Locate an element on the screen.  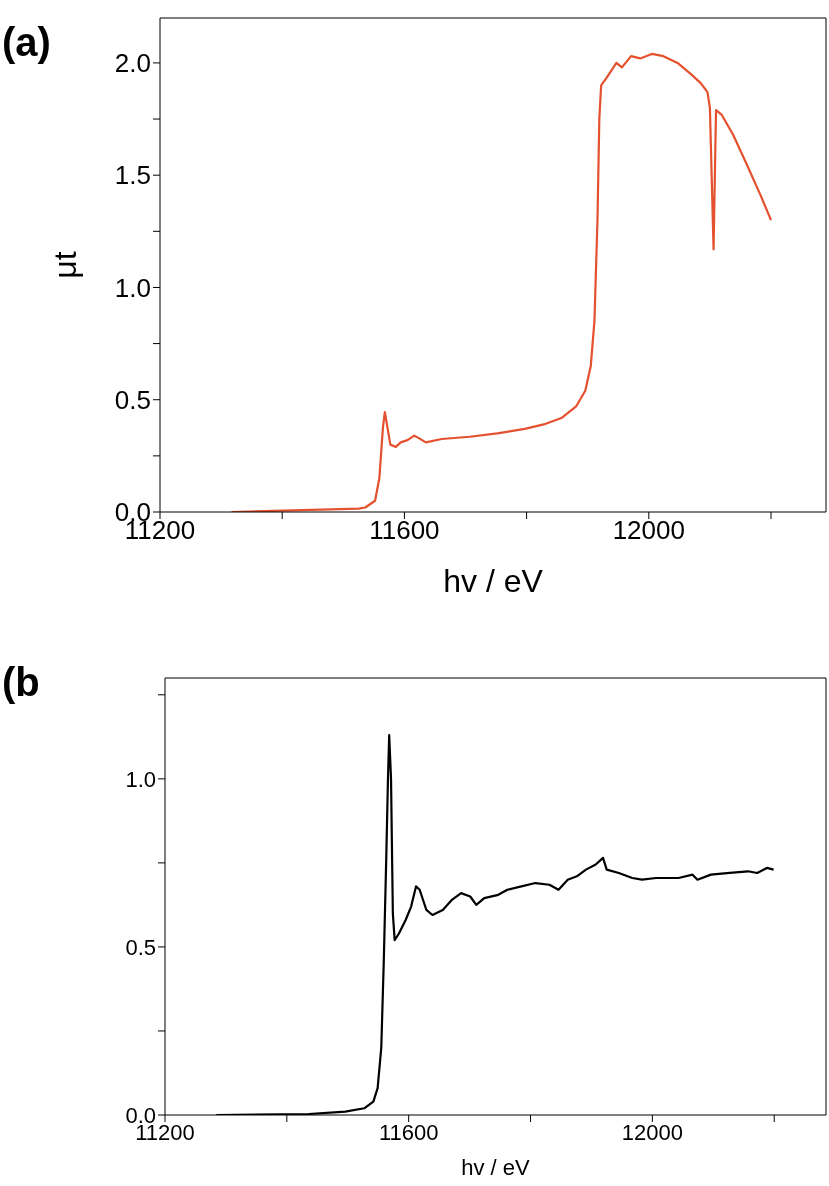
y-tick-label: 1.5 is located at coordinates (132, 175).